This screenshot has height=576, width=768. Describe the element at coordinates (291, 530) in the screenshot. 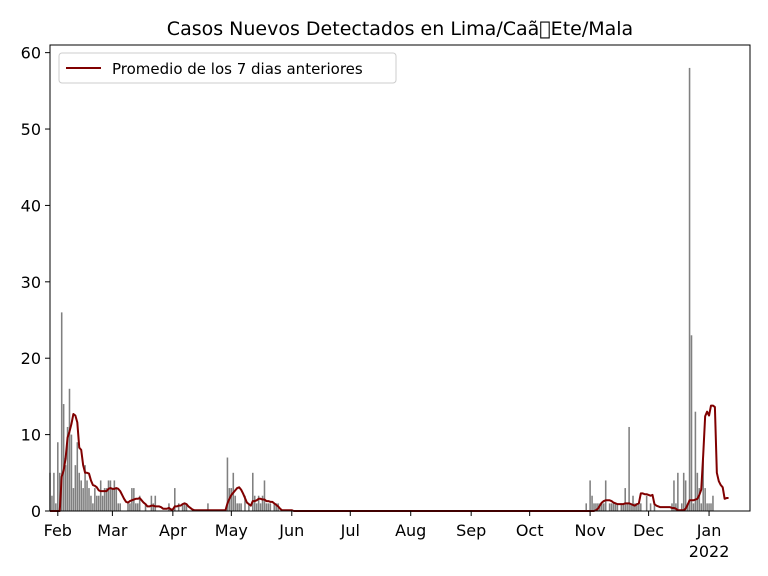

I see `x-tick-label: Jun` at that location.